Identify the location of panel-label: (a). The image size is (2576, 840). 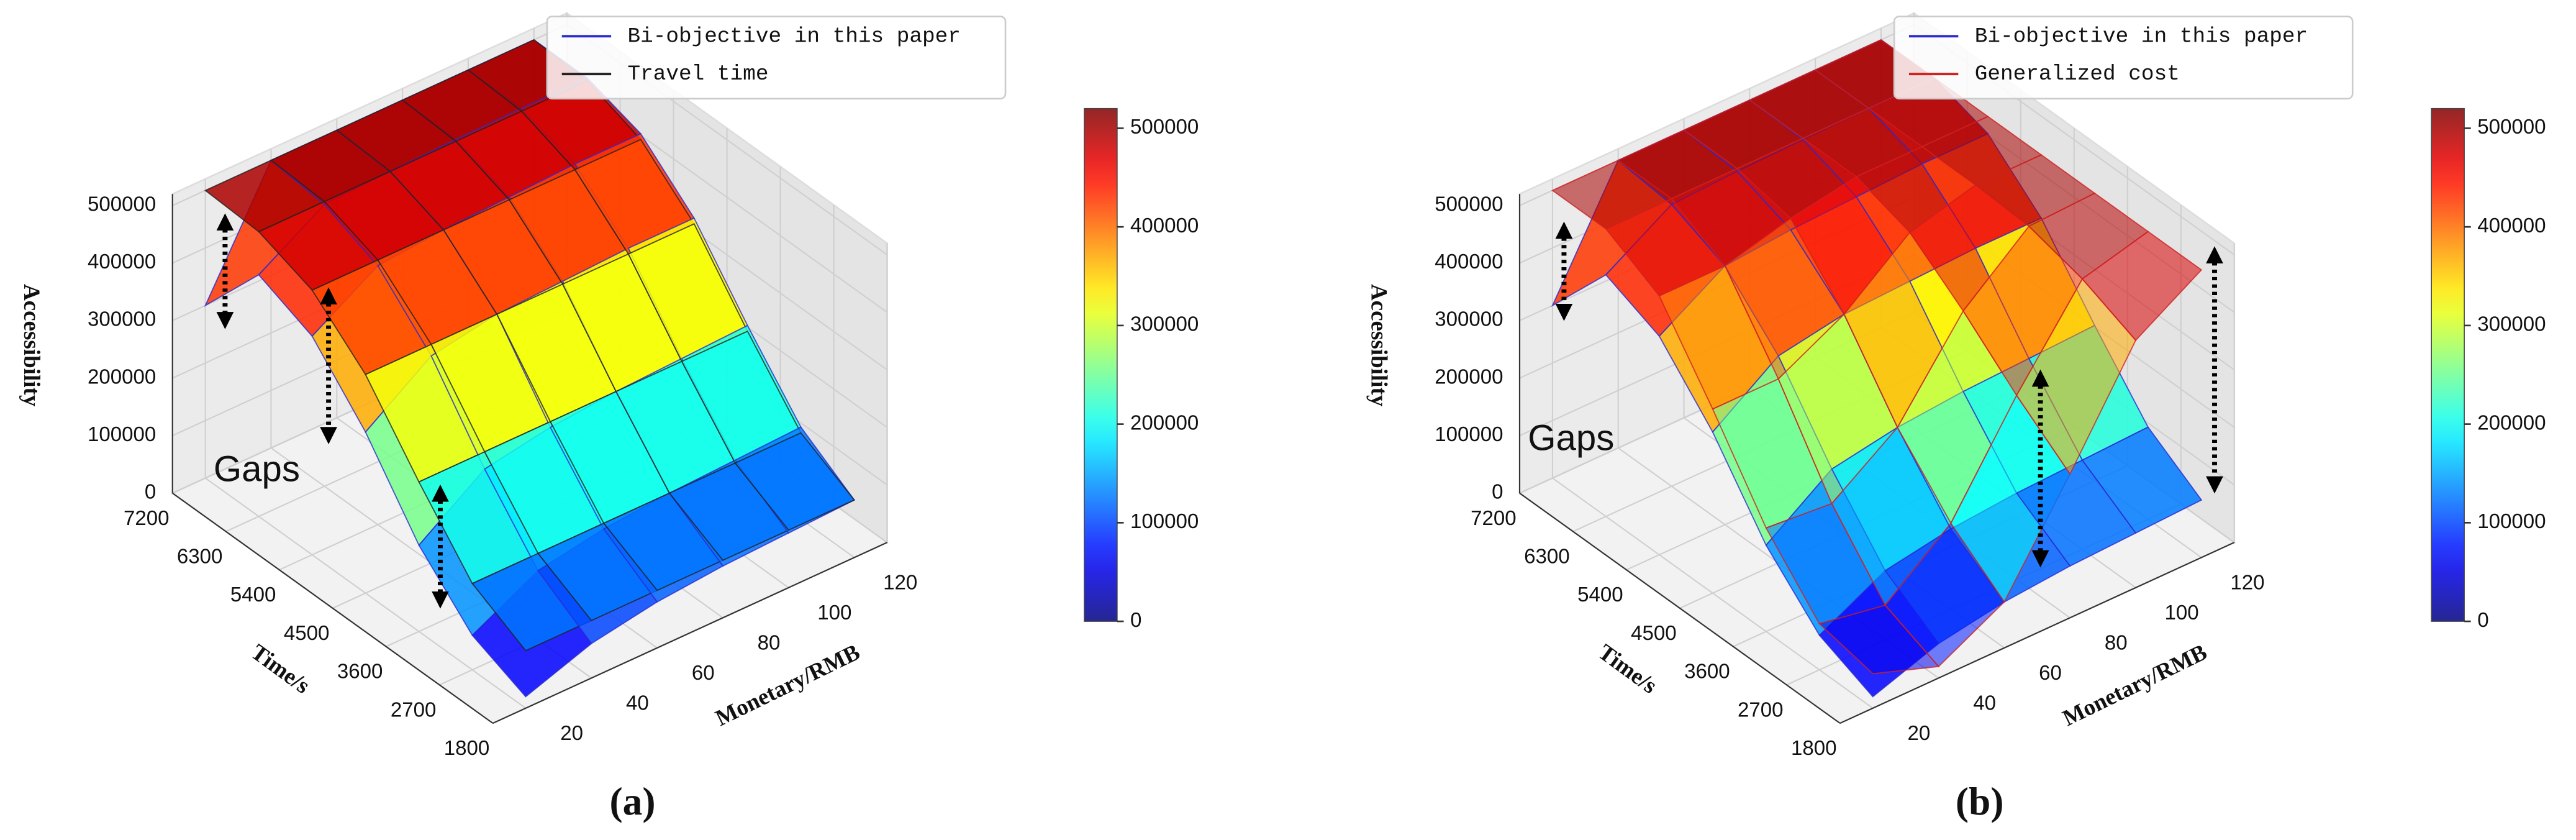
(632, 801).